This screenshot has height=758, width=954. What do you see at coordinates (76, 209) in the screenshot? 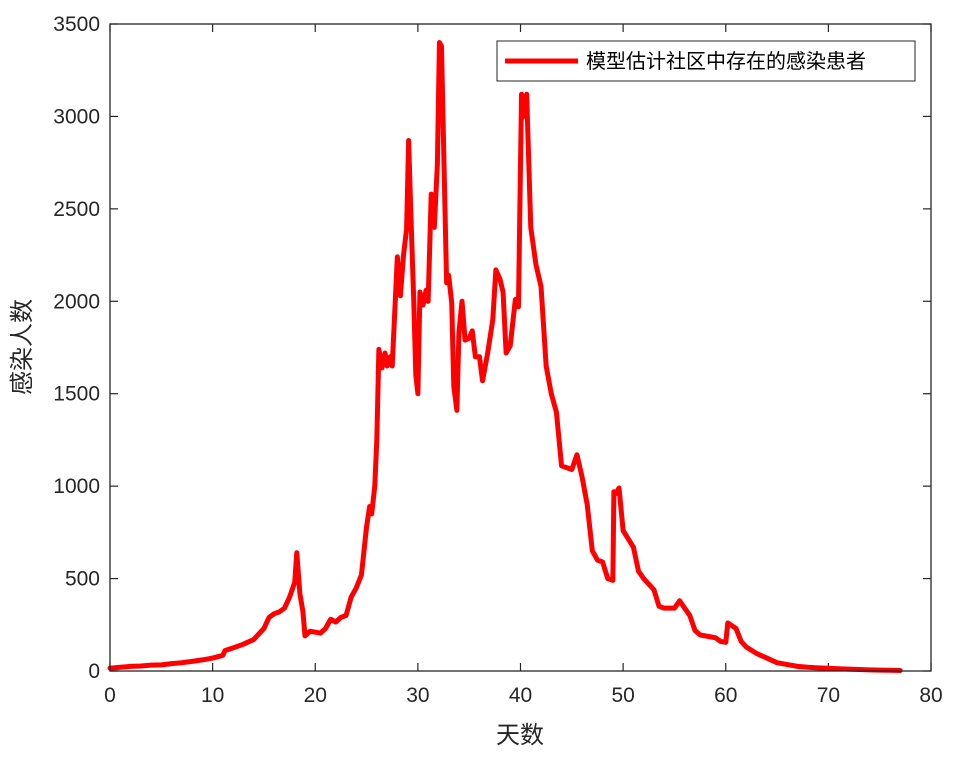
I see `y-tick-label: 2500` at bounding box center [76, 209].